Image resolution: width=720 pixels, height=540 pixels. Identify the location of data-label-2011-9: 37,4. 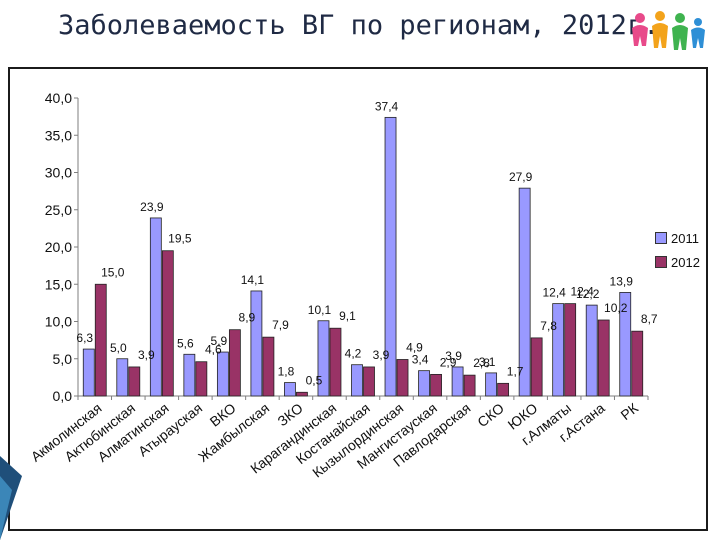
(387, 106).